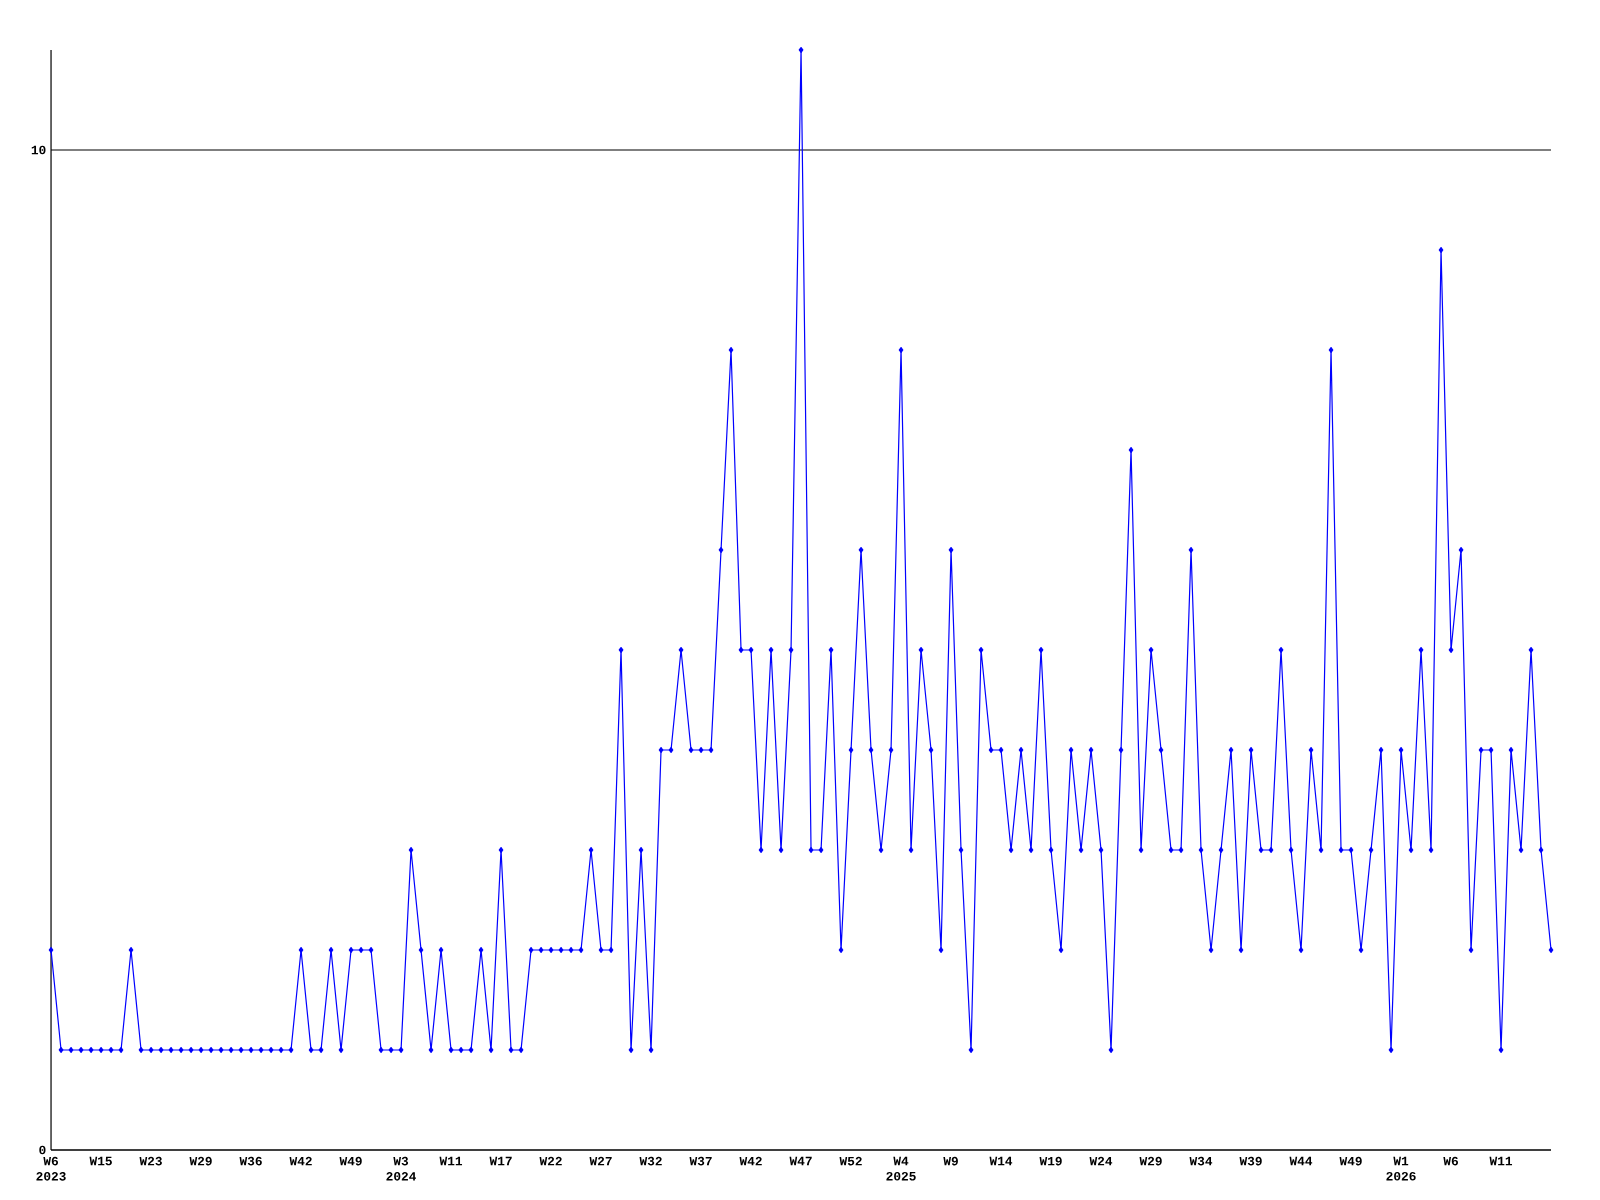  What do you see at coordinates (1301, 1161) in the screenshot?
I see `x-tick-label: W44` at bounding box center [1301, 1161].